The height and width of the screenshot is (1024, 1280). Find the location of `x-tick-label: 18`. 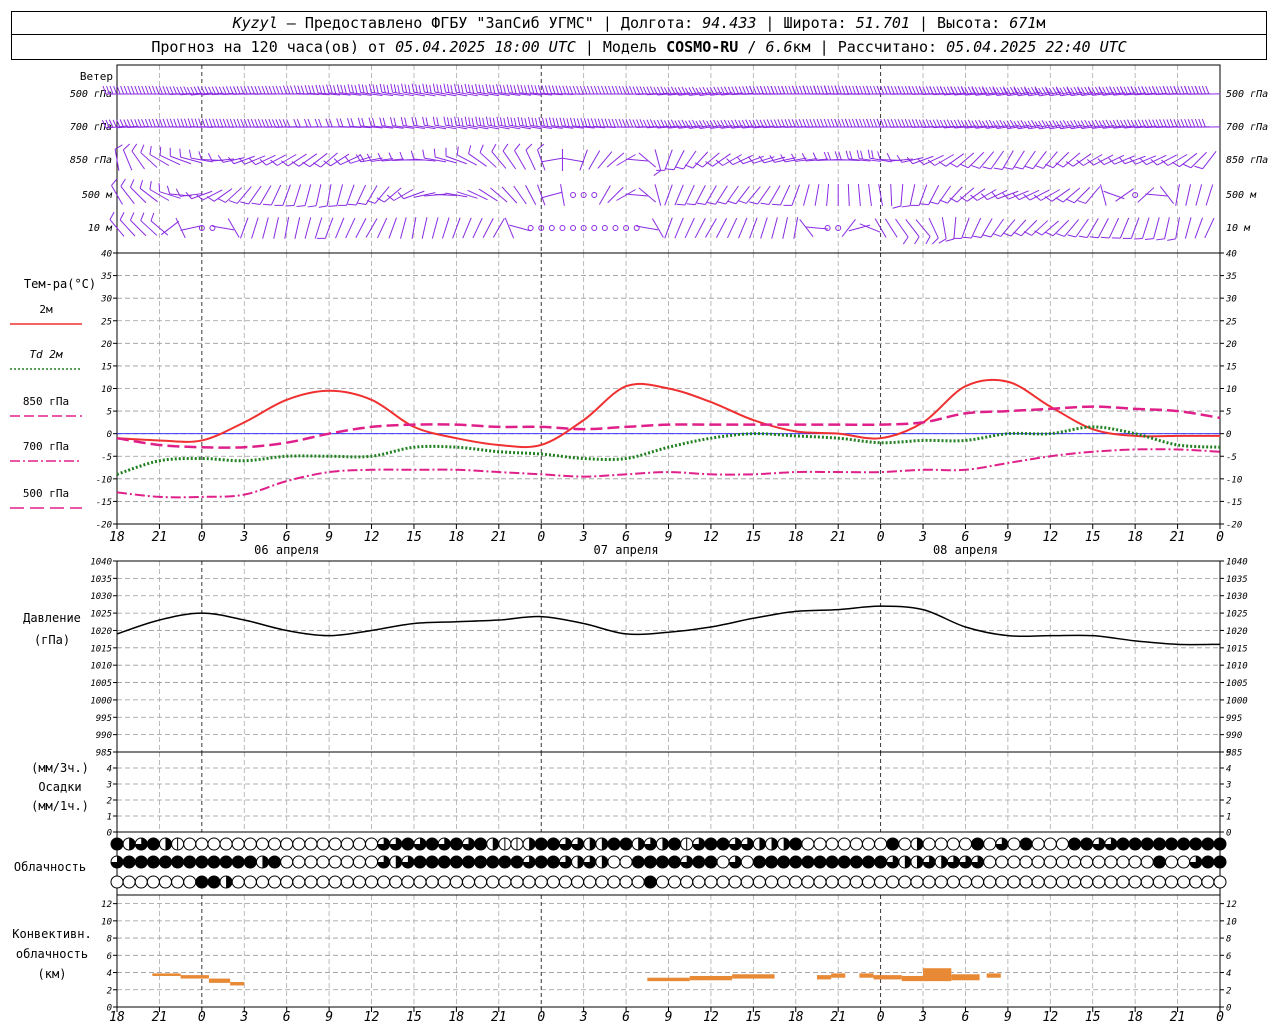

x-tick-label: 18 is located at coordinates (457, 537).